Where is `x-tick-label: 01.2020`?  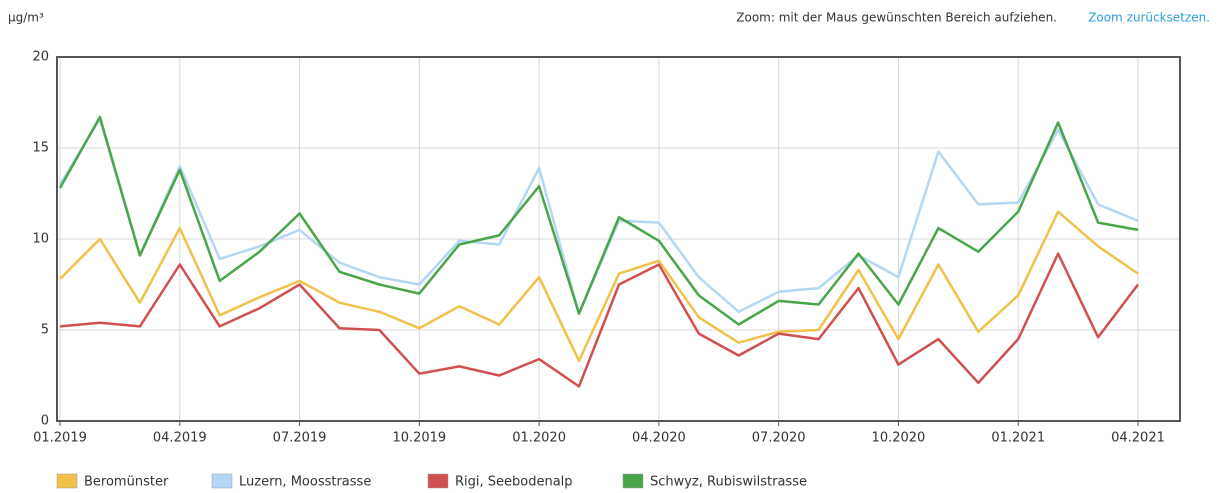 x-tick-label: 01.2020 is located at coordinates (539, 438).